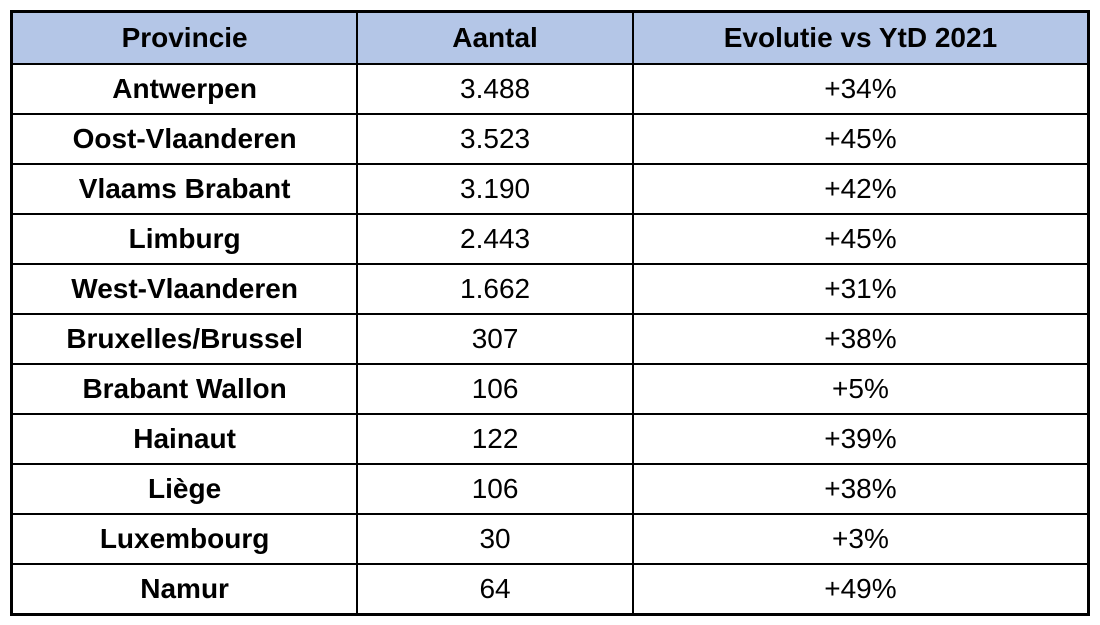 The image size is (1100, 625). What do you see at coordinates (184, 589) in the screenshot?
I see `cell-provincie: Namur` at bounding box center [184, 589].